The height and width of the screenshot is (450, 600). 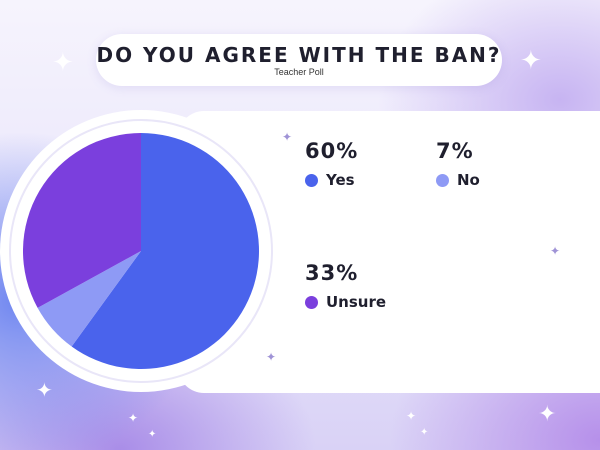 What do you see at coordinates (468, 180) in the screenshot?
I see `legend-label-no: No` at bounding box center [468, 180].